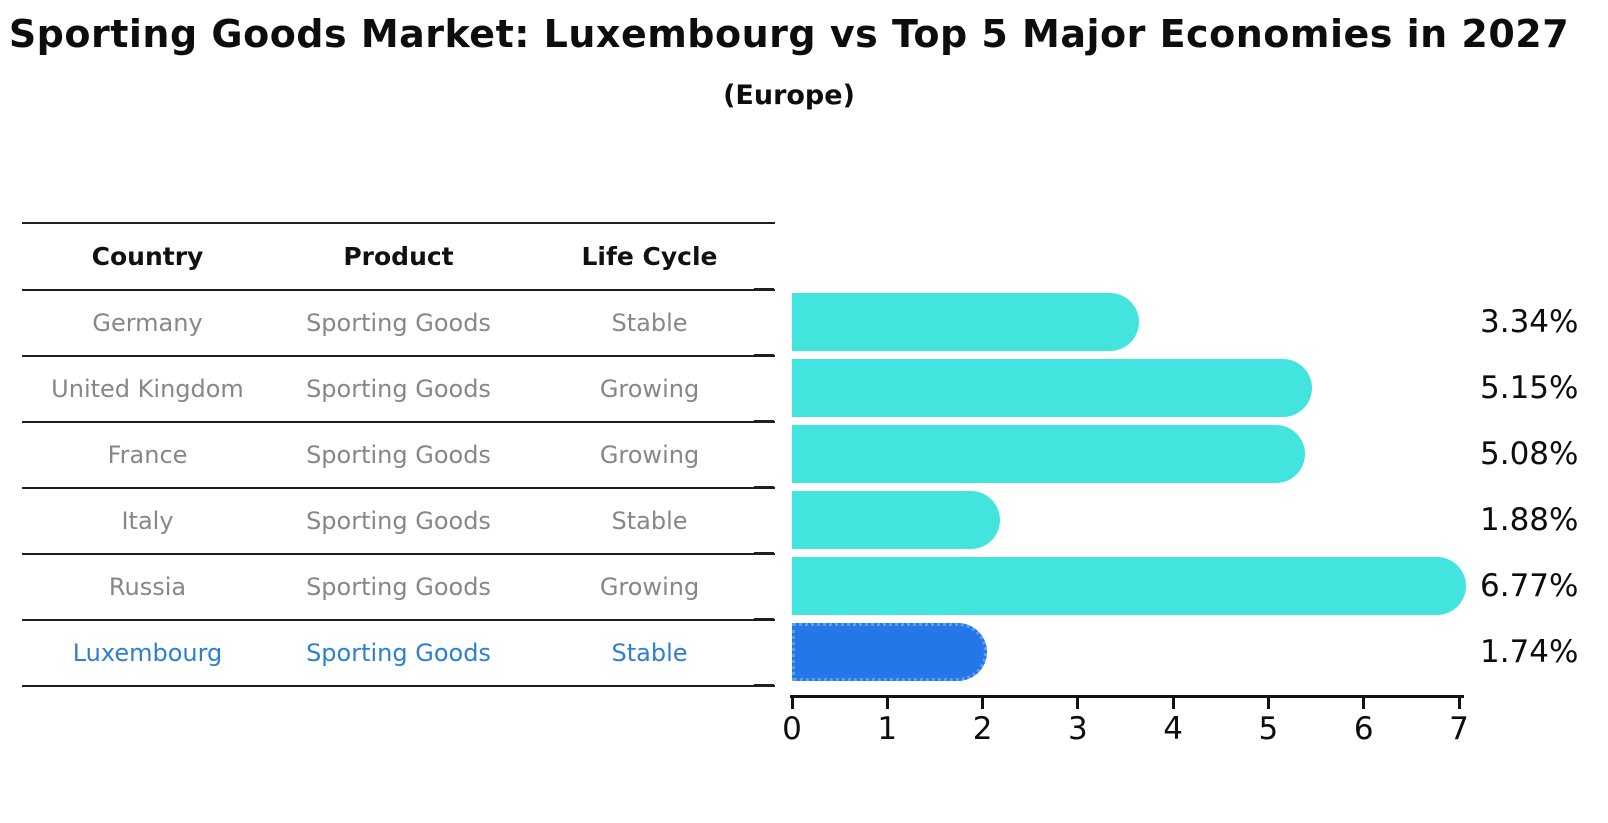  I want to click on column-header-life-cycle: Life Cycle, so click(649, 256).